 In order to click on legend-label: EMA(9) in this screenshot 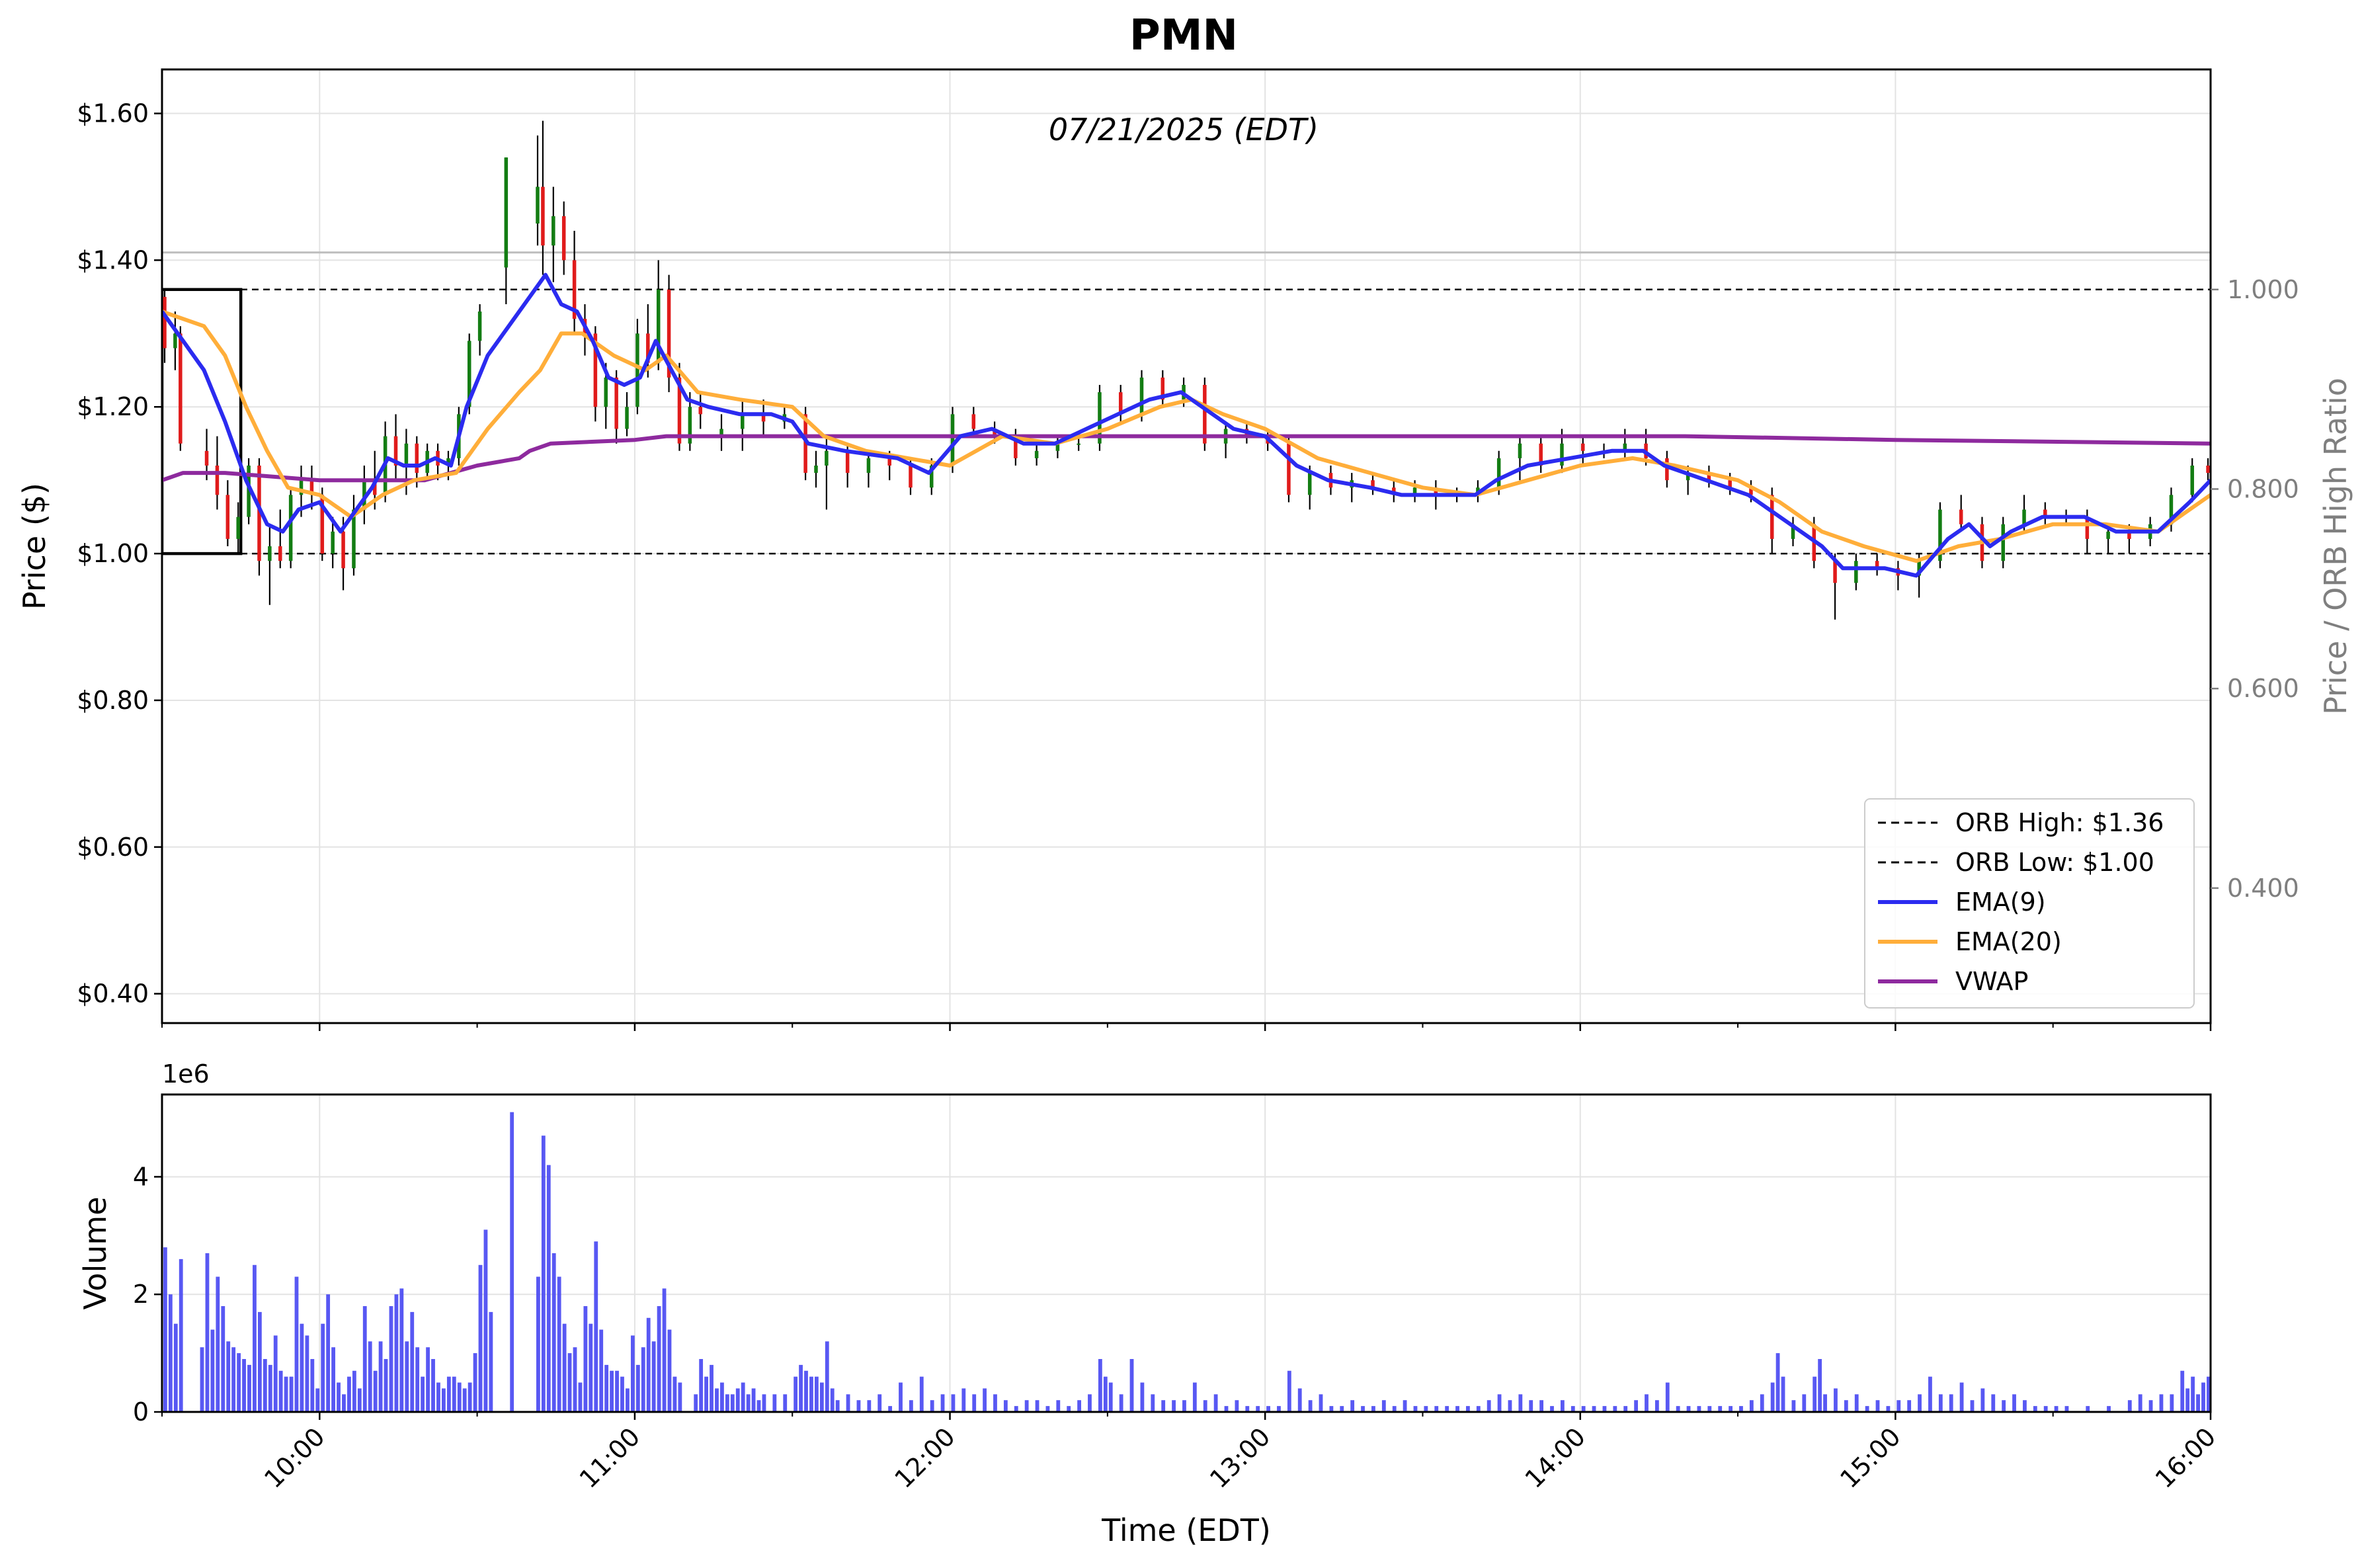, I will do `click(2000, 902)`.